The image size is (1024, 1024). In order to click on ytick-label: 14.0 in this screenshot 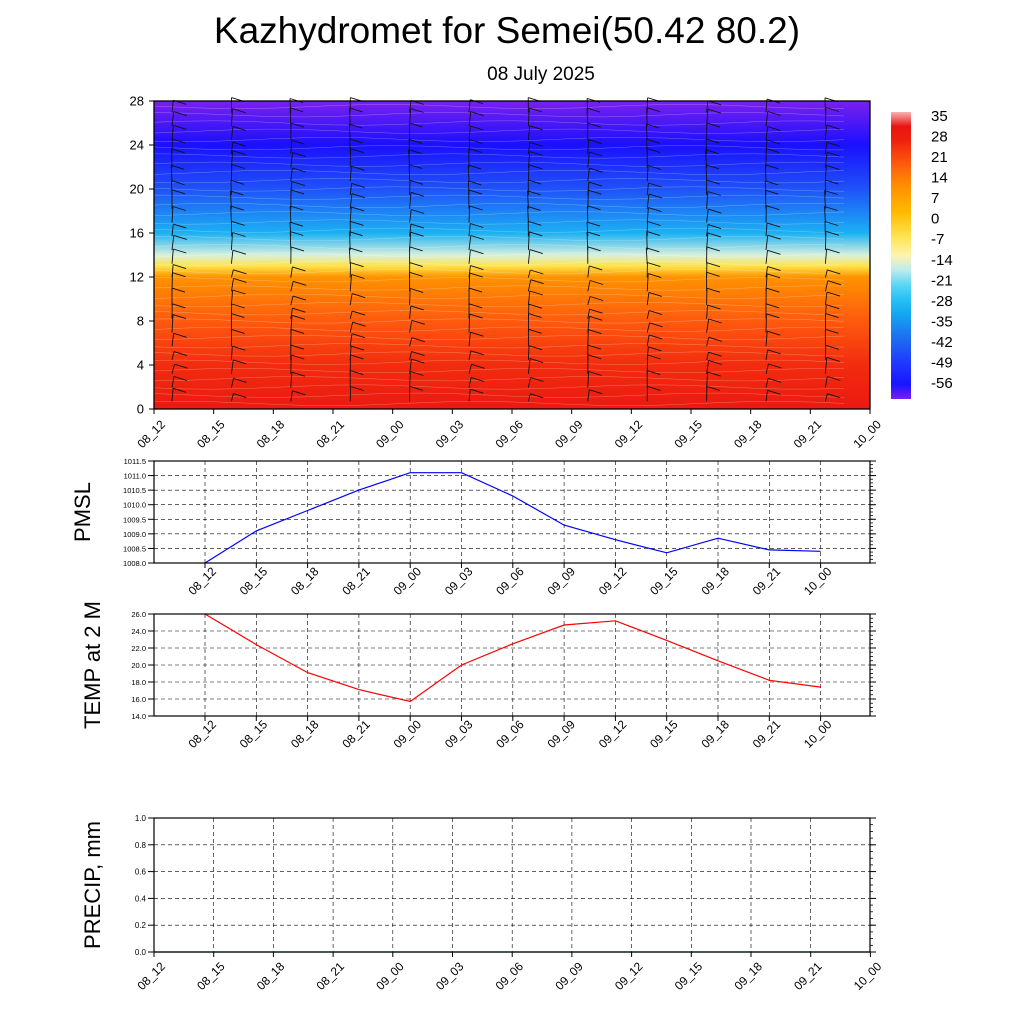, I will do `click(138, 716)`.